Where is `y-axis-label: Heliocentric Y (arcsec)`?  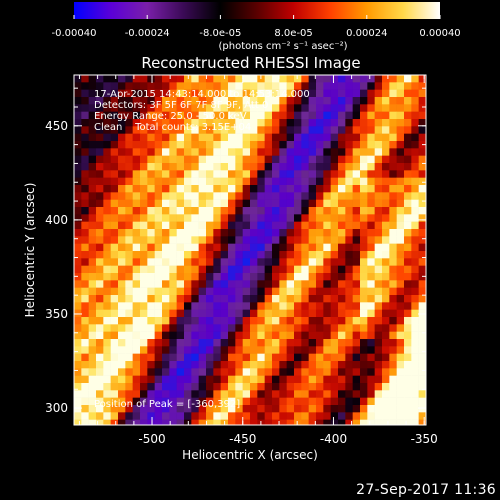 y-axis-label: Heliocentric Y (arcsec) is located at coordinates (30, 250).